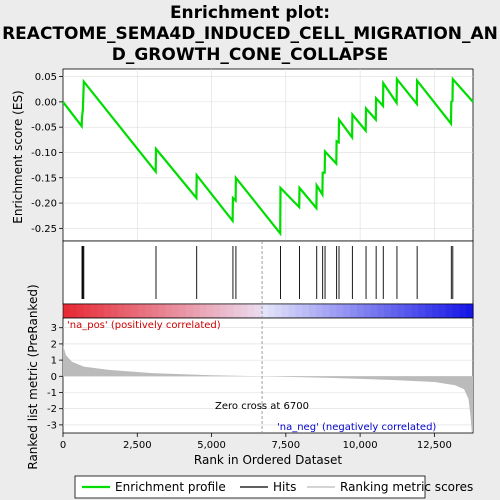  I want to click on rank-color-bar, so click(268, 311).